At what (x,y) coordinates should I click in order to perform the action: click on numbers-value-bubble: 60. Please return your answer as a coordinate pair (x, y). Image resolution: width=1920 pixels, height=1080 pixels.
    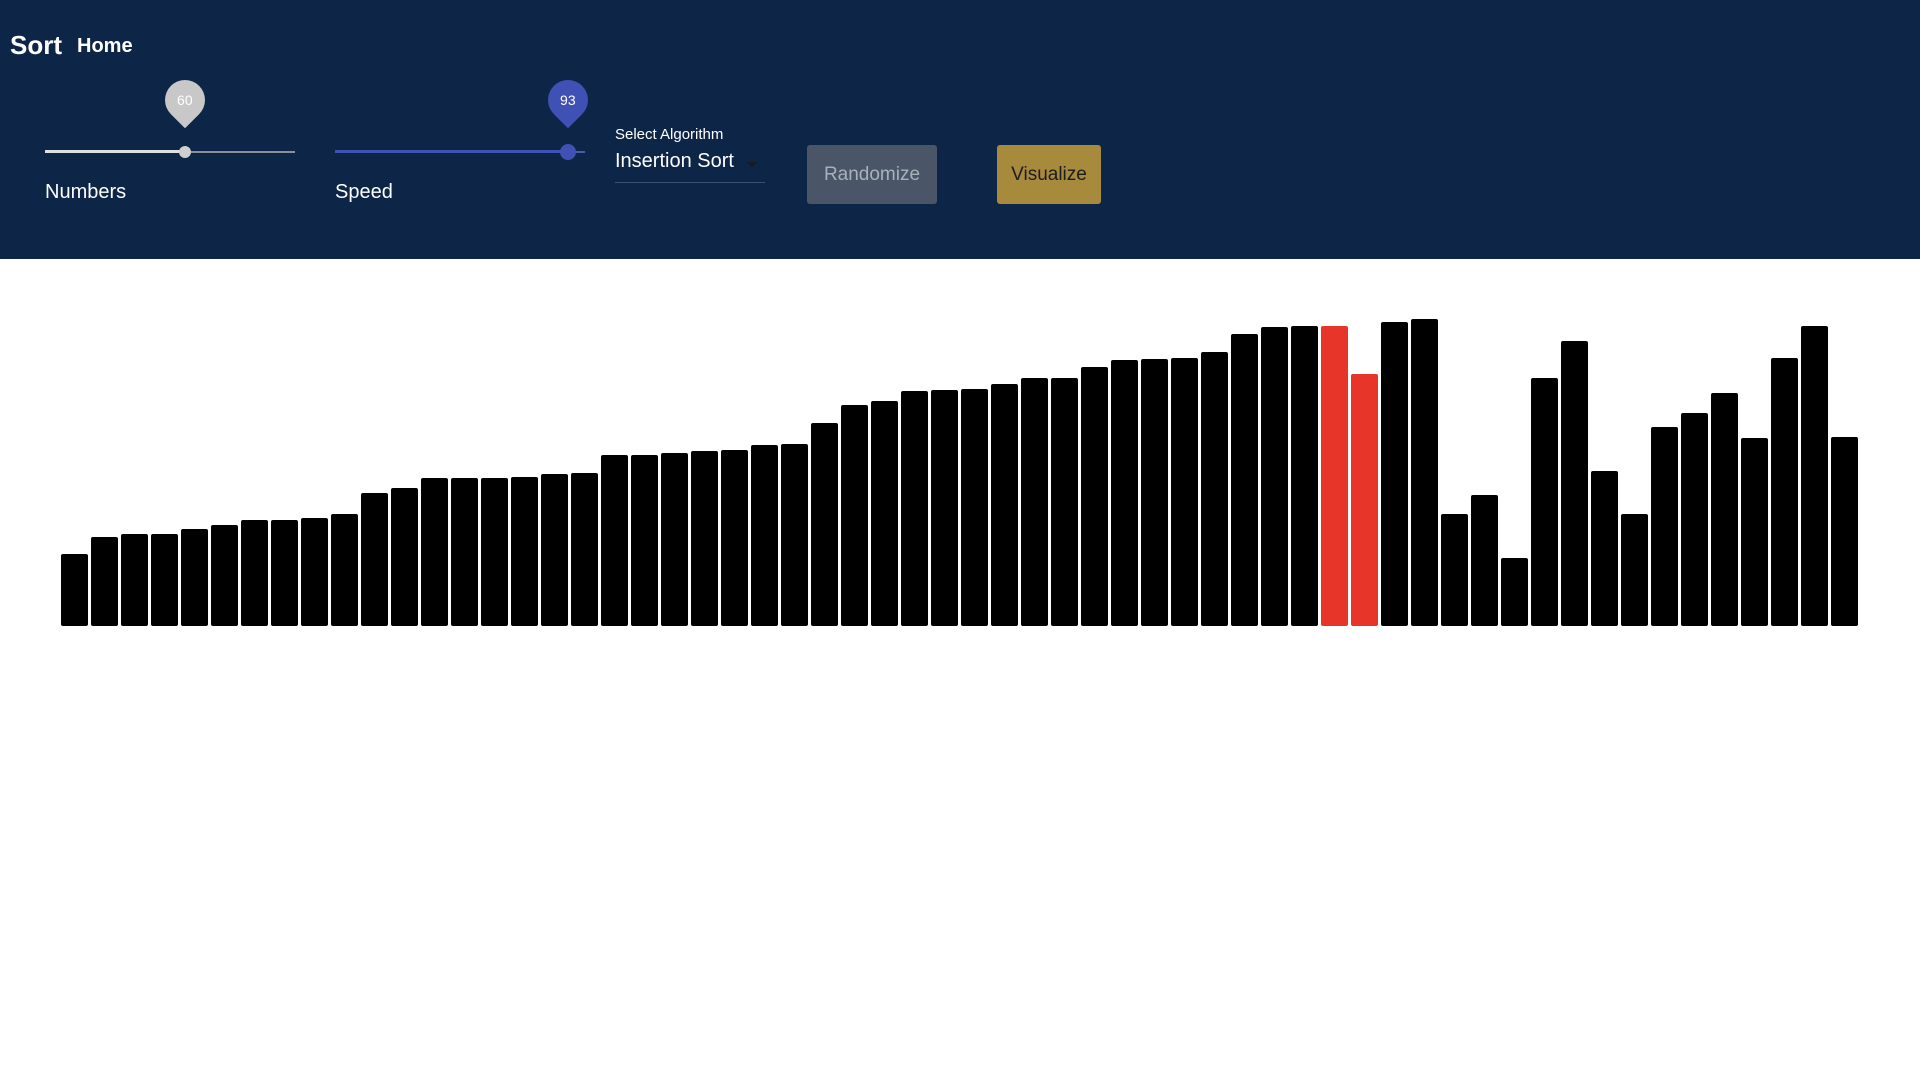
    Looking at the image, I should click on (185, 100).